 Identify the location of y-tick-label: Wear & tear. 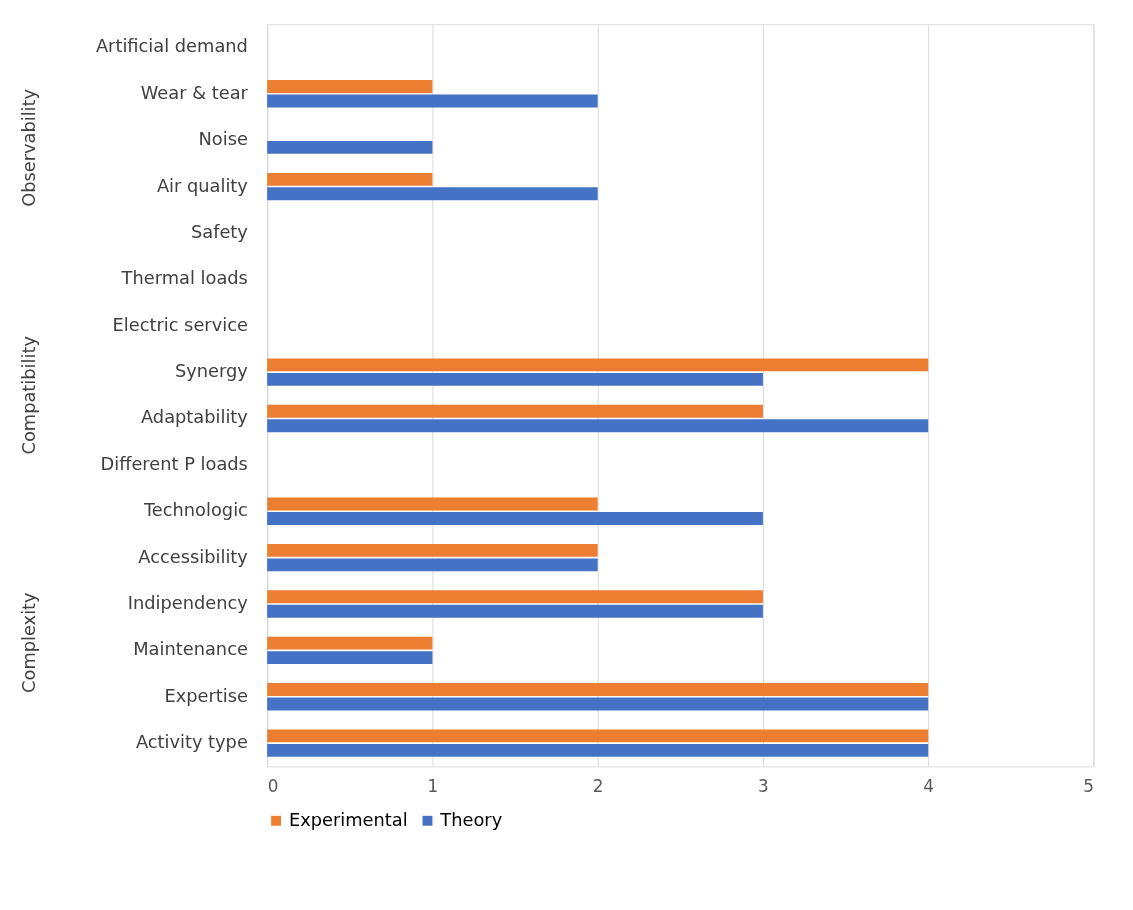
(194, 92).